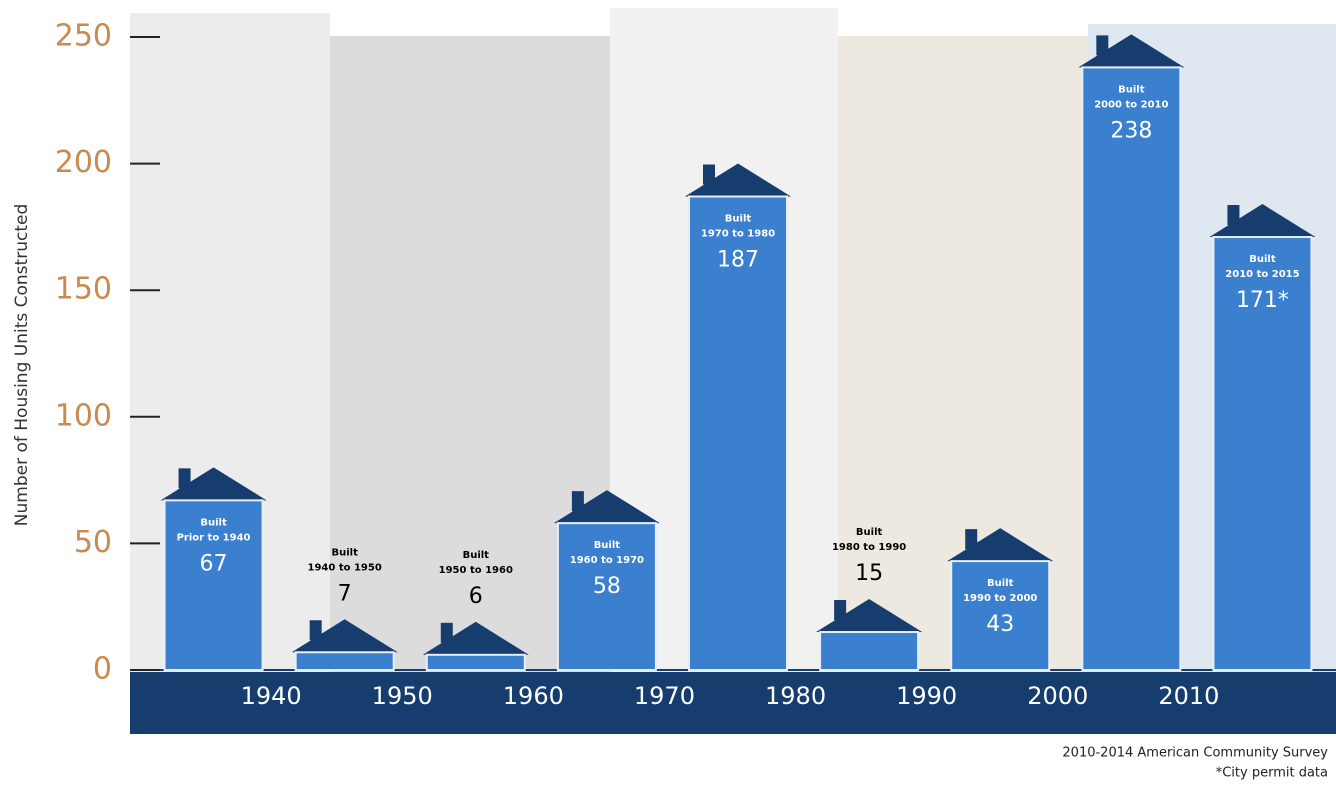  I want to click on value-label: 7, so click(345, 593).